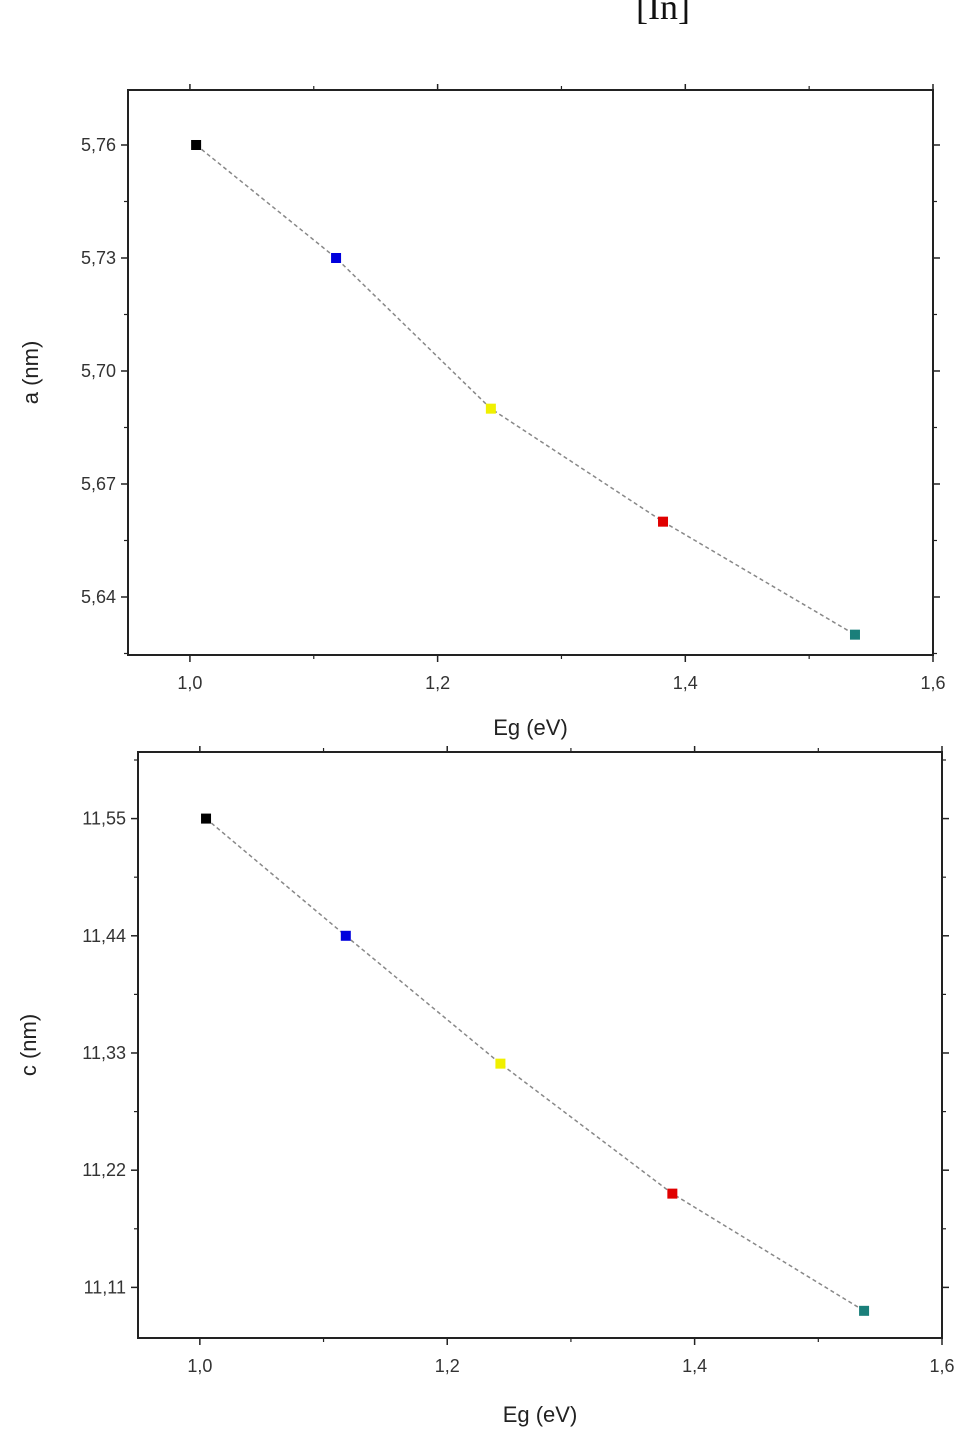 This screenshot has width=972, height=1442. Describe the element at coordinates (104, 936) in the screenshot. I see `y-tick-label: 11,44` at that location.